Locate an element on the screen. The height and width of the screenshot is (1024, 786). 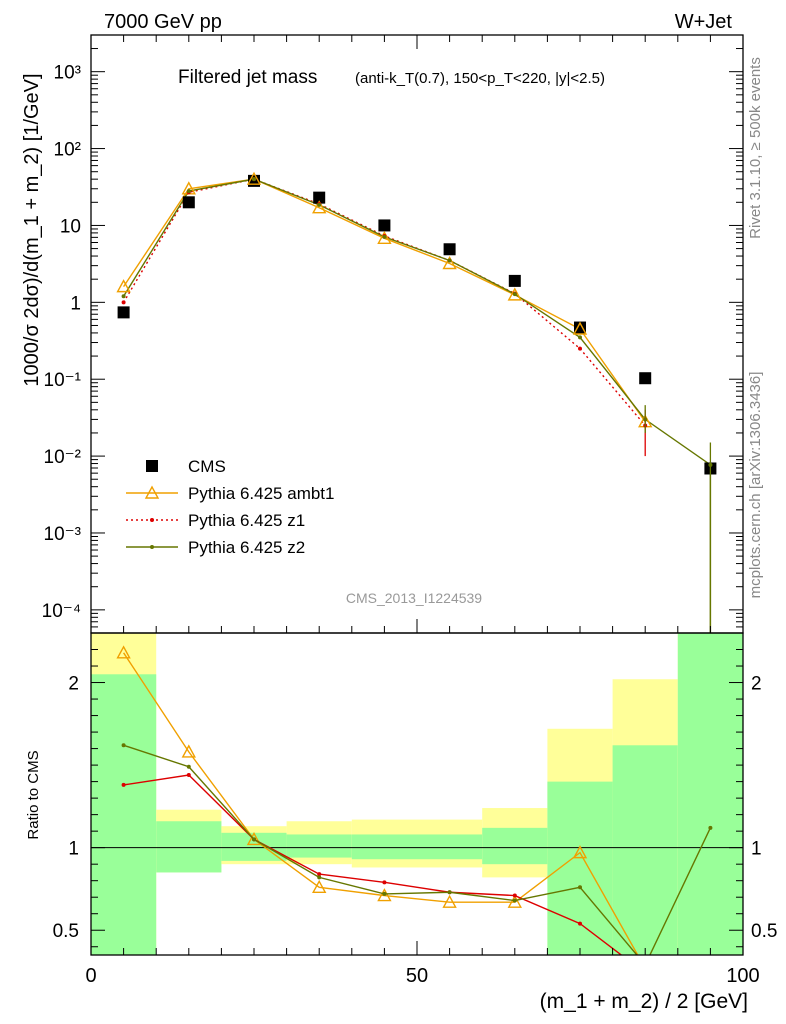
ratio-y-axis-label: Ratio to CMS is located at coordinates (33, 794).